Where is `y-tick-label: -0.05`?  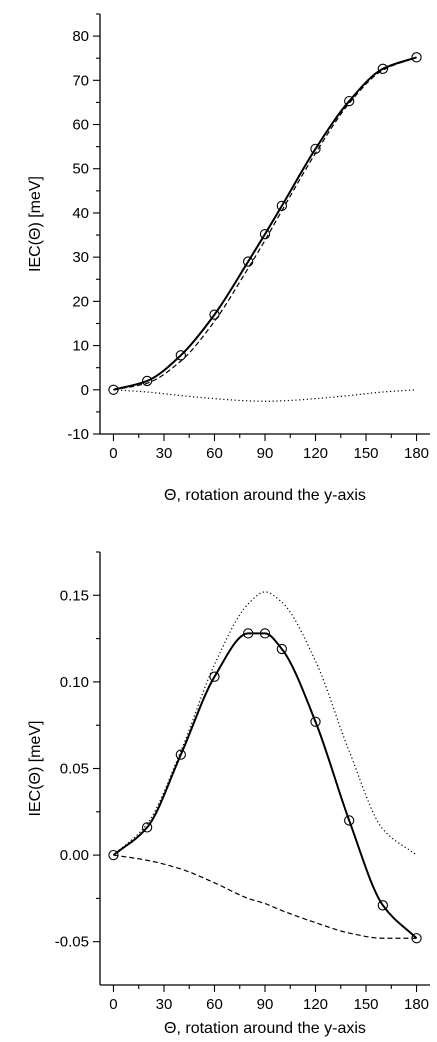
y-tick-label: -0.05 is located at coordinates (72, 942).